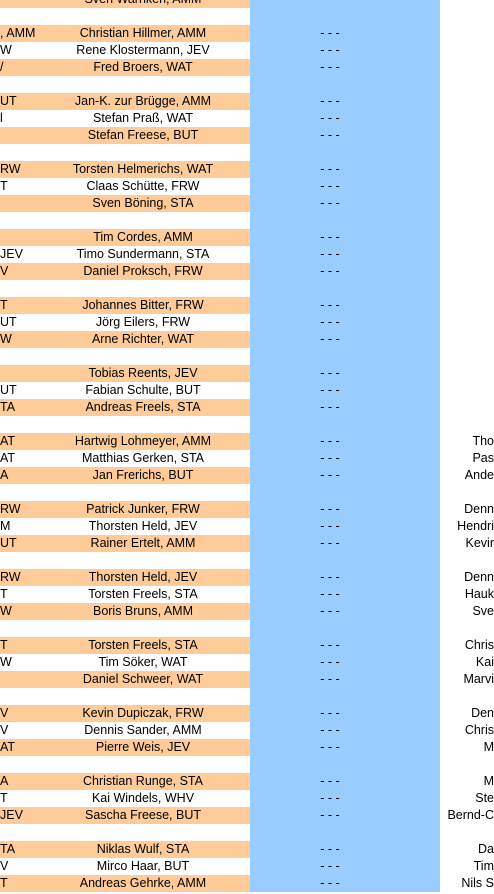 This screenshot has height=894, width=494. What do you see at coordinates (467, 866) in the screenshot?
I see `right-cell: Tim` at bounding box center [467, 866].